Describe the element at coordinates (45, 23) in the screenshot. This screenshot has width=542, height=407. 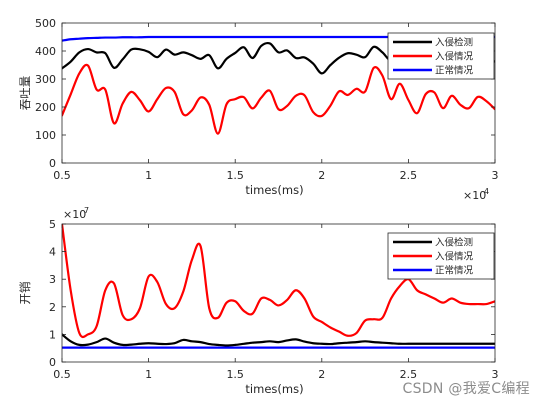
I see `y-tick-label: 500` at that location.